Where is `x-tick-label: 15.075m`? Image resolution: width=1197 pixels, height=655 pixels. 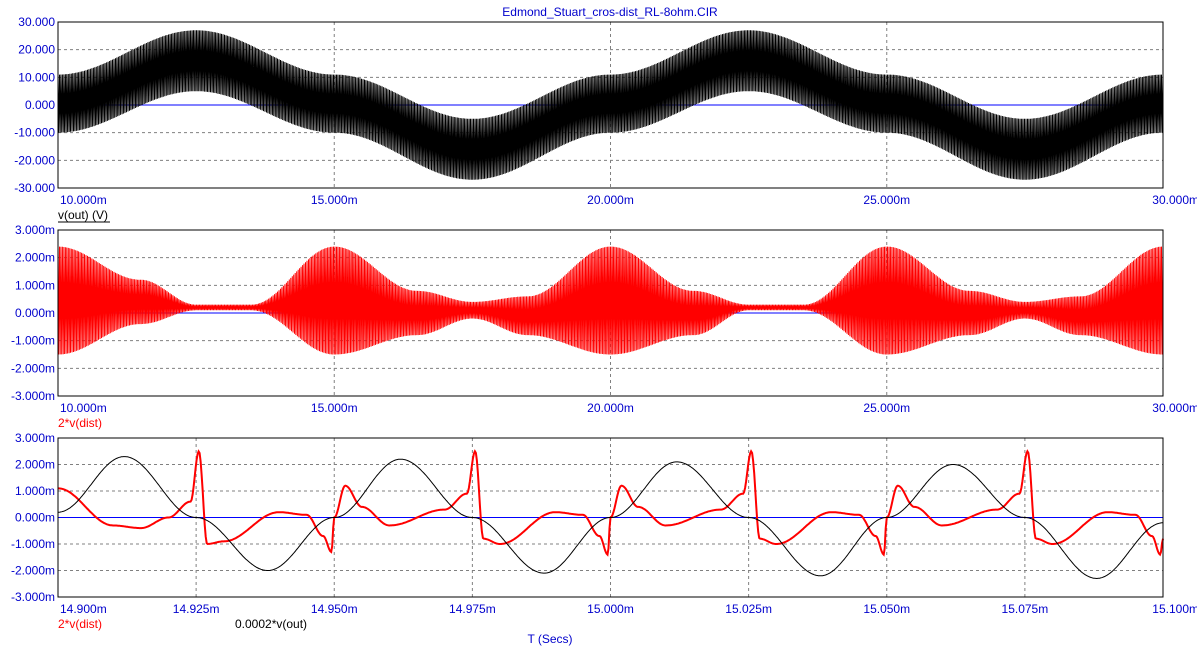
x-tick-label: 15.075m is located at coordinates (1025, 609).